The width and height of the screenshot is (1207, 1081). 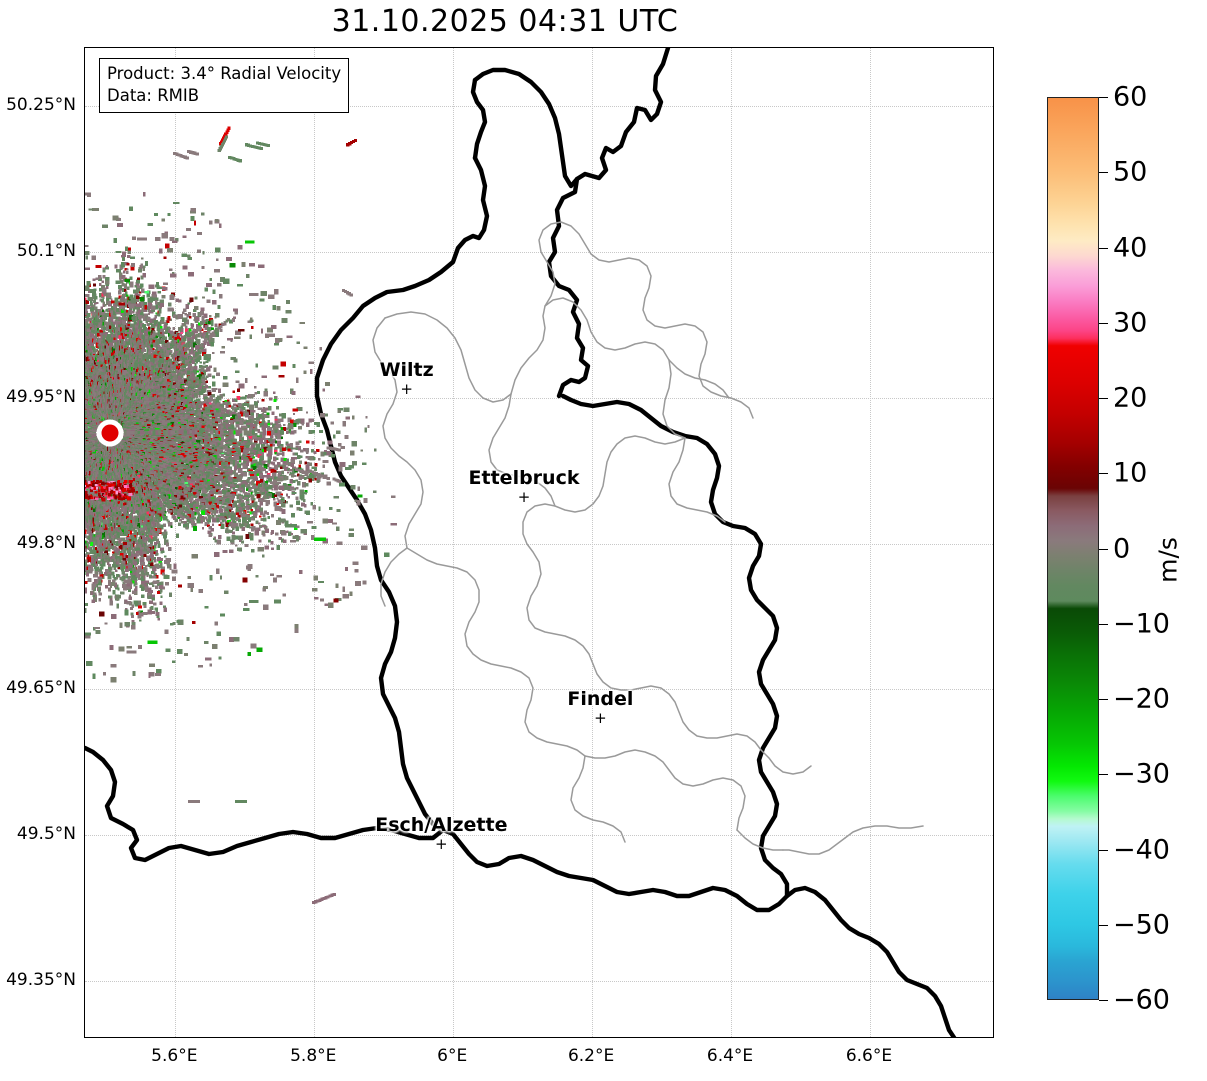 I want to click on colorbar: 60 50 40 30 20 10 0 −10 −20 −30 −40 −50 −60, so click(x=1108, y=549).